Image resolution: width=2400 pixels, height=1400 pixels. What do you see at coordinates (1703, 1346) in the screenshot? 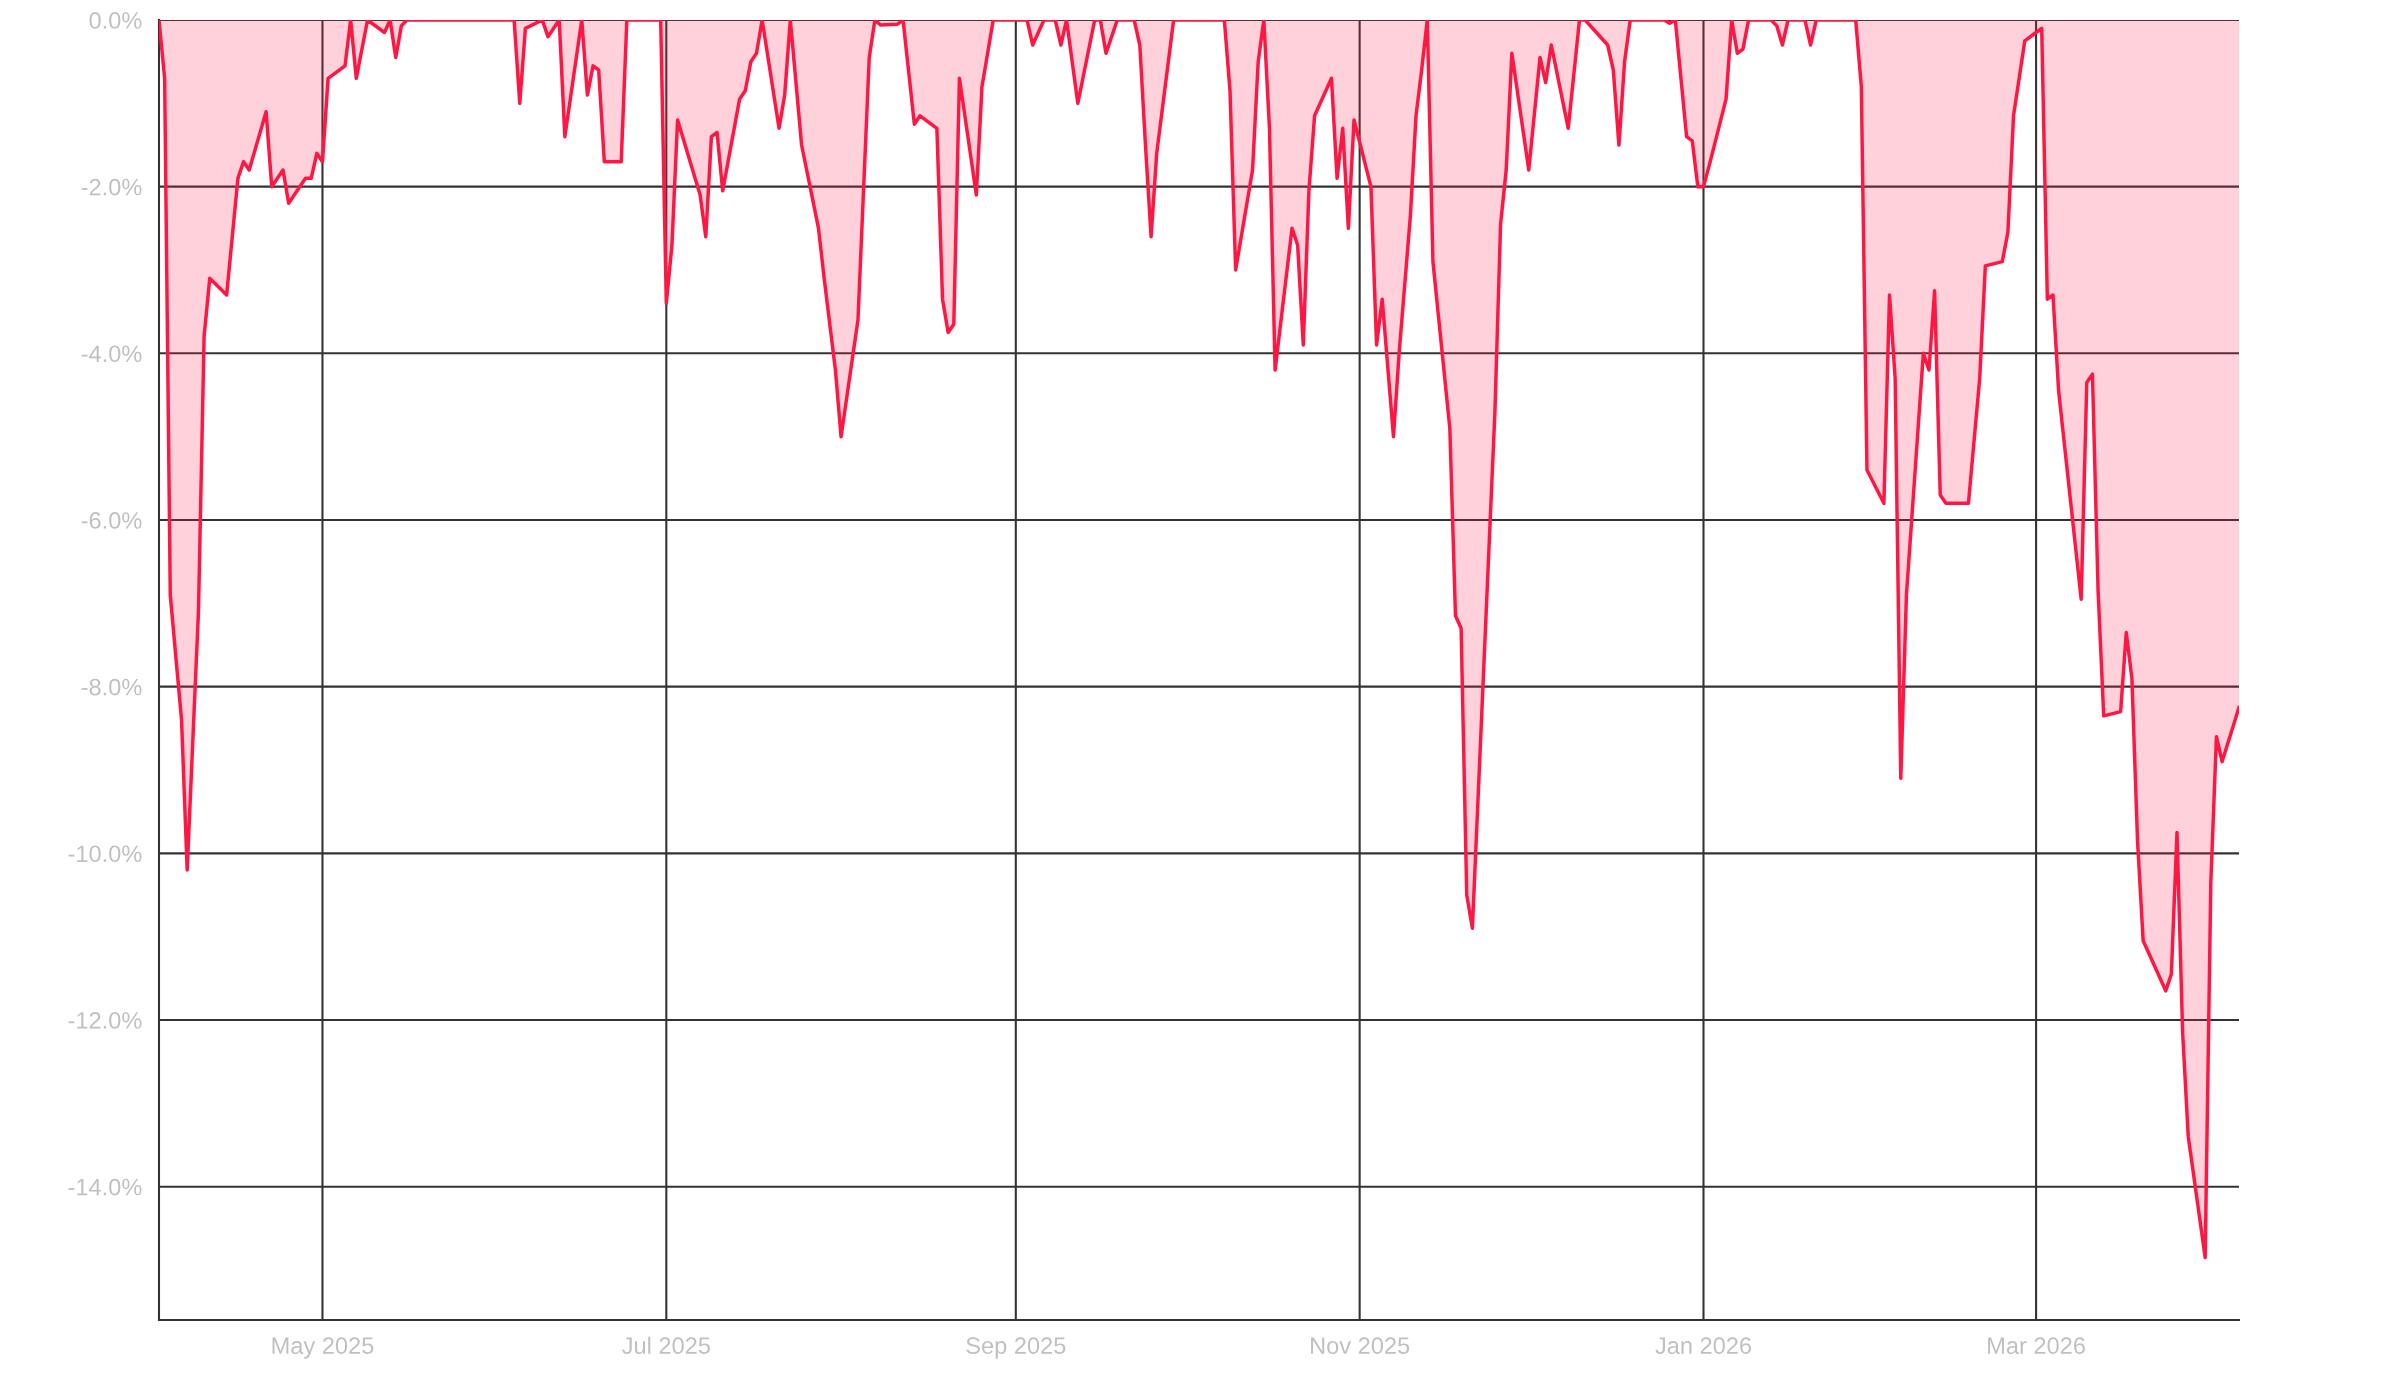
I see `x-tick-label: Jan 2026` at bounding box center [1703, 1346].